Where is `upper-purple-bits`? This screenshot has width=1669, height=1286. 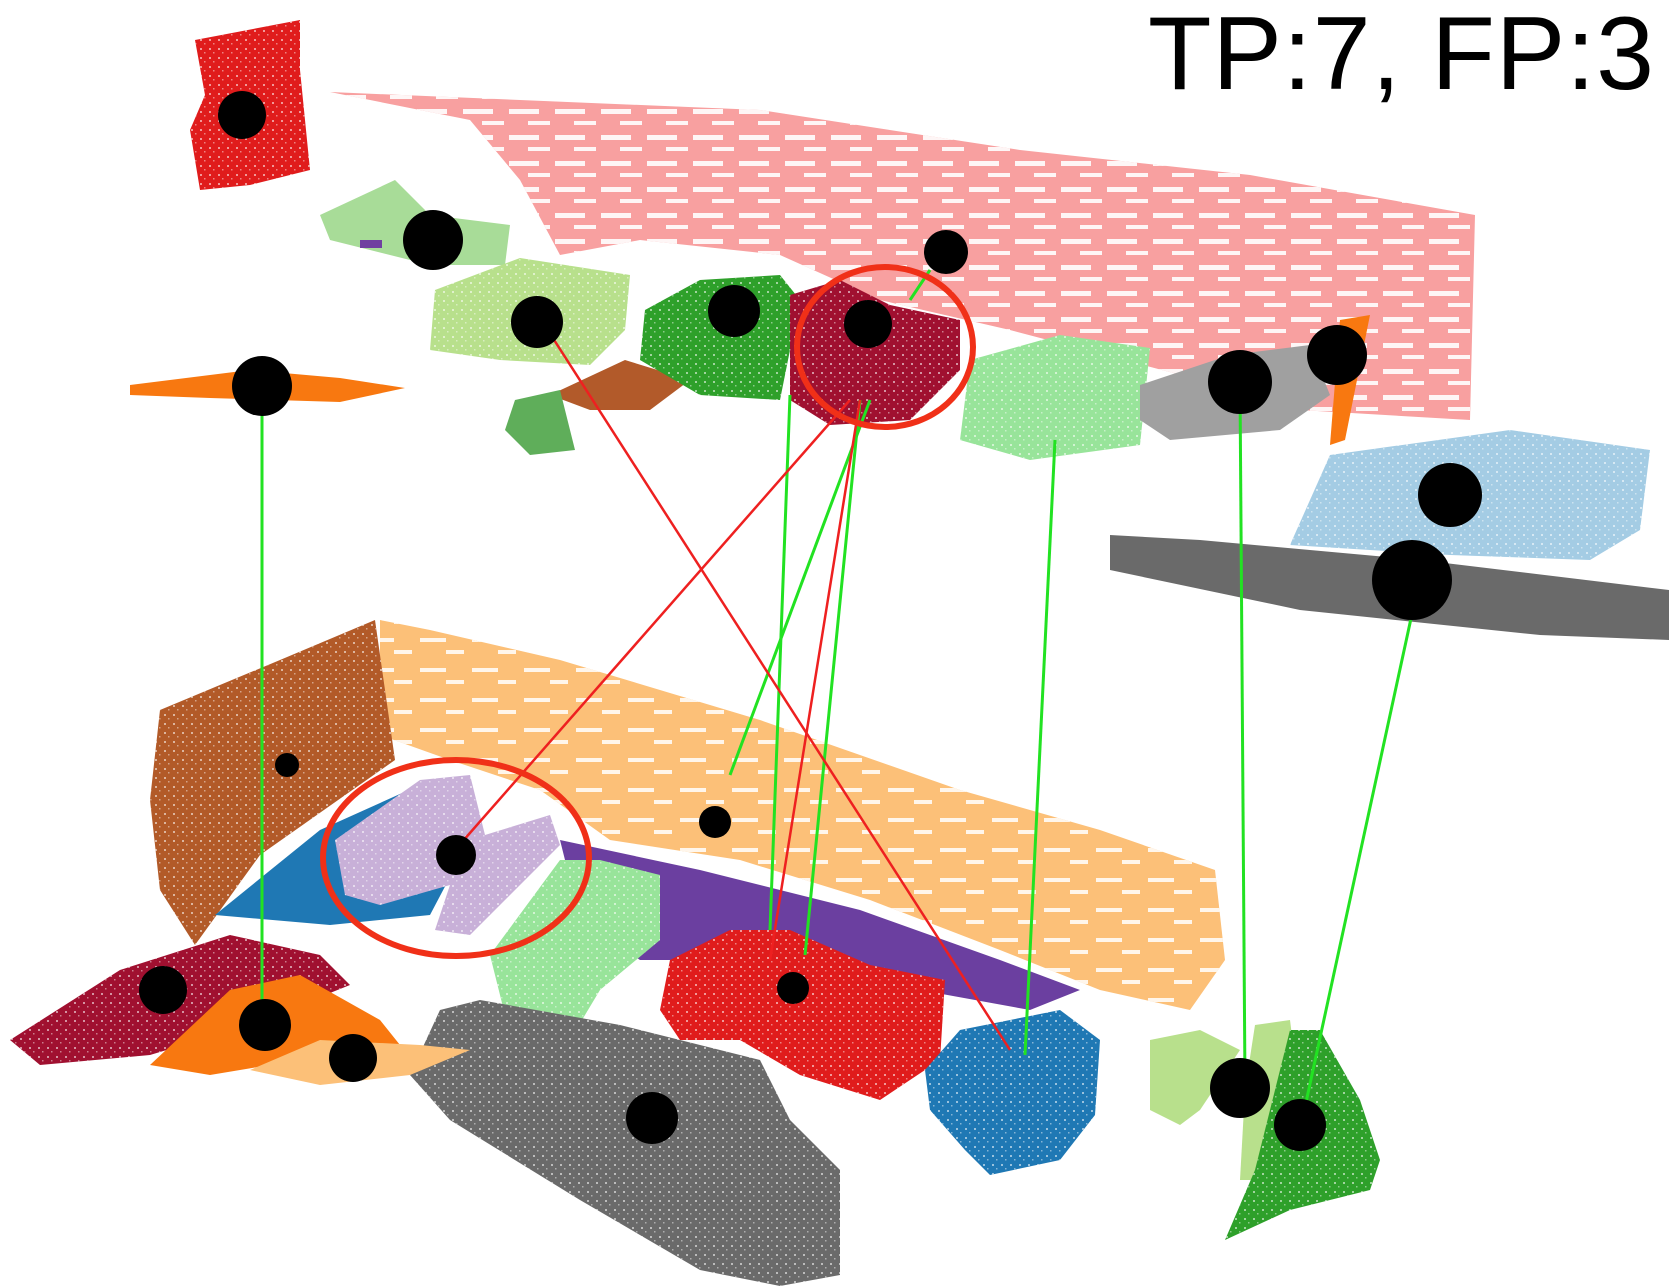
upper-purple-bits is located at coordinates (371, 244).